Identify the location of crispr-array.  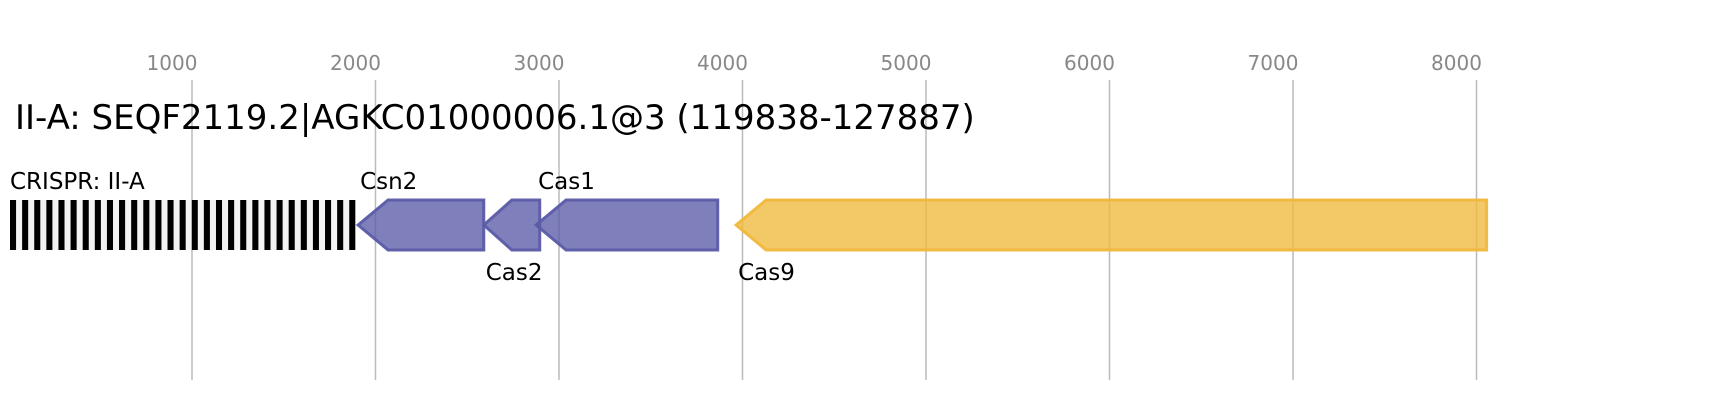
(183, 225).